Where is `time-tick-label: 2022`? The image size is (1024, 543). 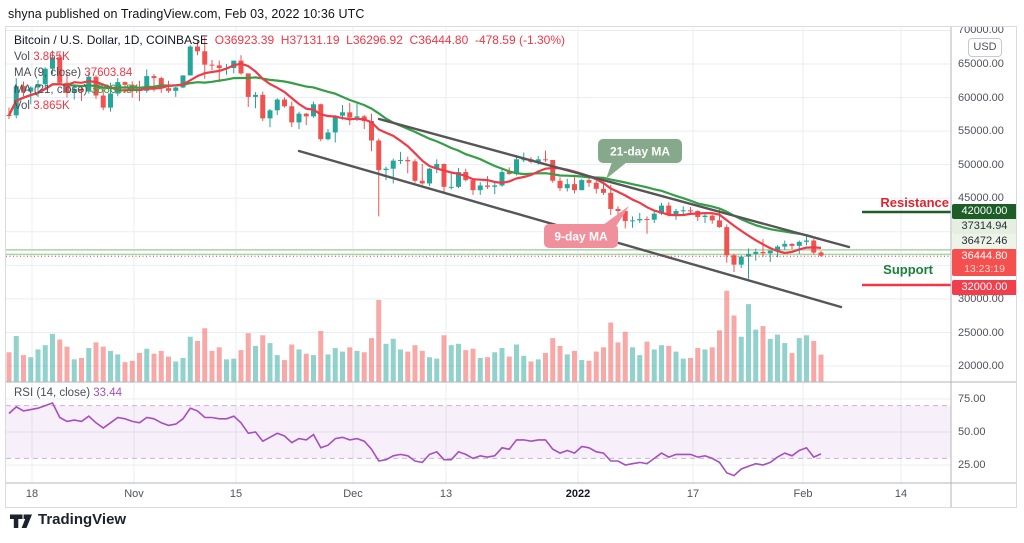 time-tick-label: 2022 is located at coordinates (578, 494).